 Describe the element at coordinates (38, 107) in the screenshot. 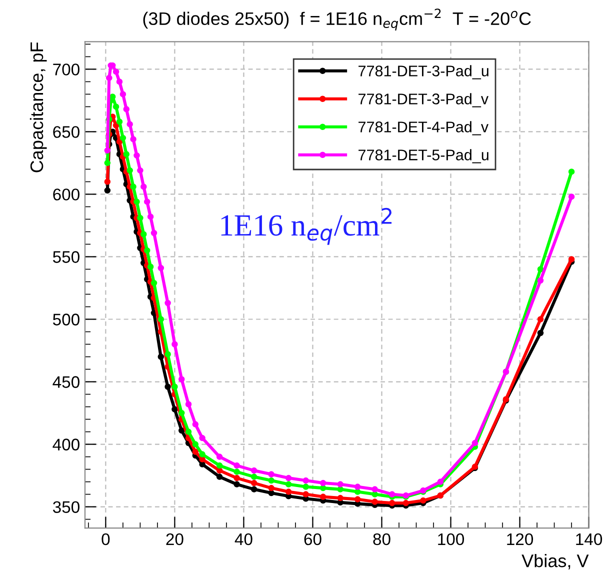

I see `y-axis-title: Capacitance, pF` at that location.